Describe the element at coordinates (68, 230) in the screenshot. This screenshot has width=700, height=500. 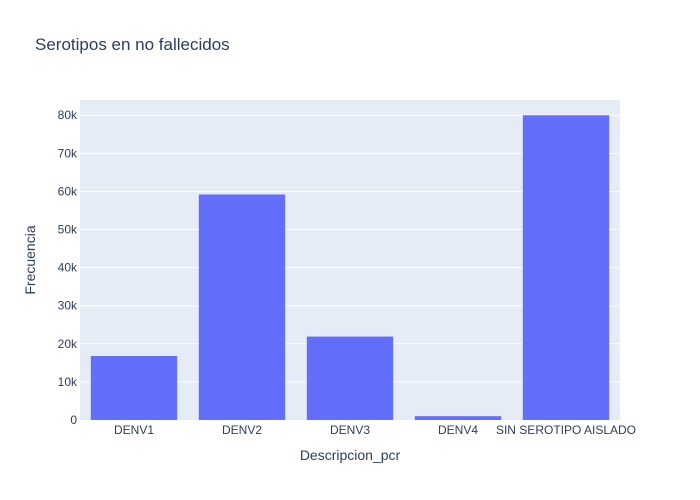
I see `y-tick-label: 50k` at that location.